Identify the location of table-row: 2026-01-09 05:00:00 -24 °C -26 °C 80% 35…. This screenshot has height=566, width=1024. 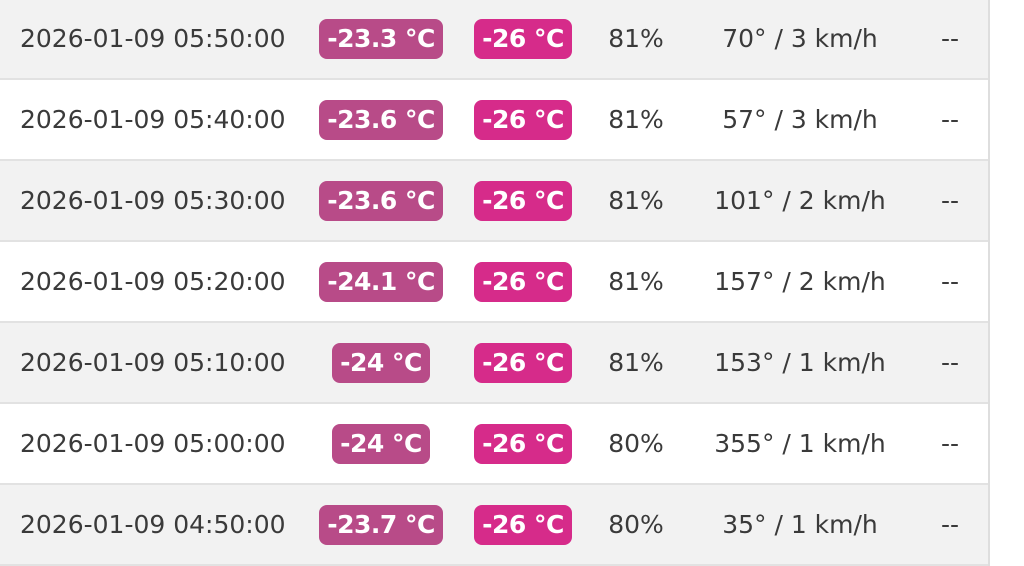
(494, 444).